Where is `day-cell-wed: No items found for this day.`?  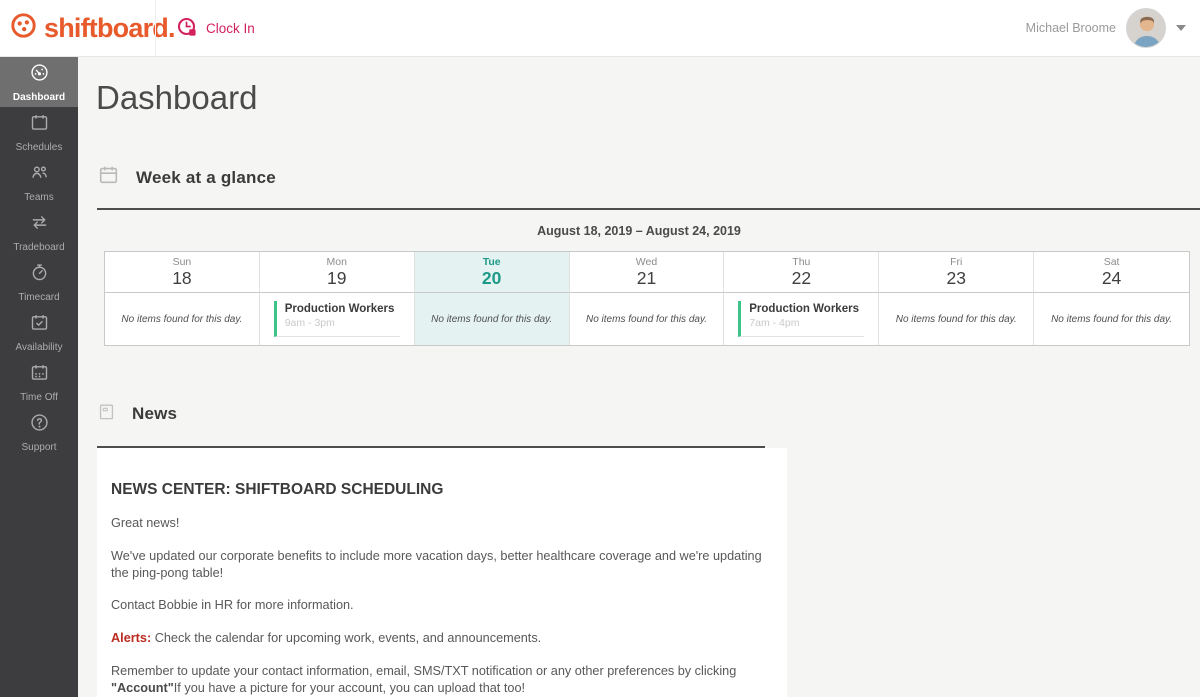 day-cell-wed: No items found for this day. is located at coordinates (647, 319).